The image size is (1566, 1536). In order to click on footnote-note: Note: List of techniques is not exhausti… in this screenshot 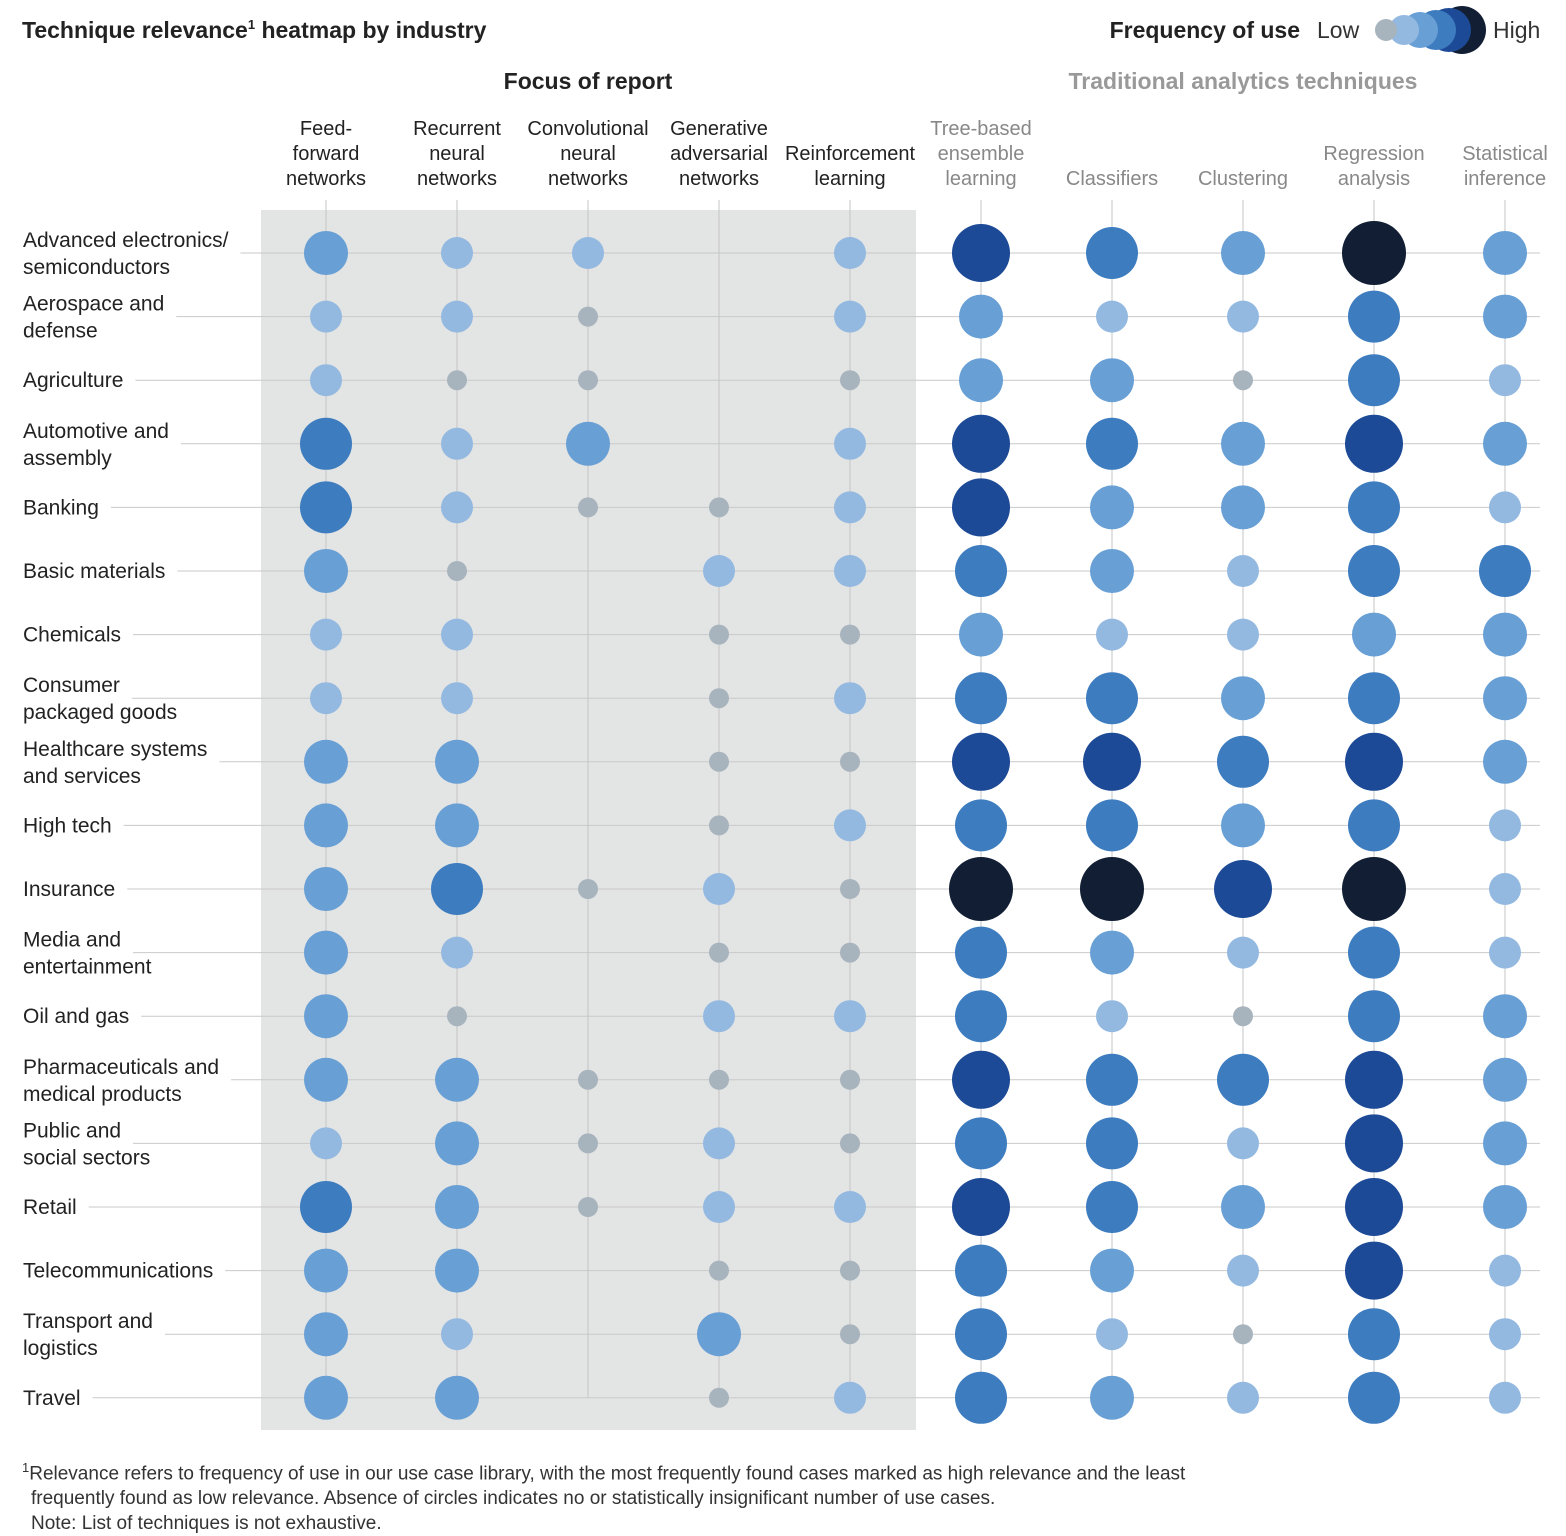, I will do `click(206, 1524)`.